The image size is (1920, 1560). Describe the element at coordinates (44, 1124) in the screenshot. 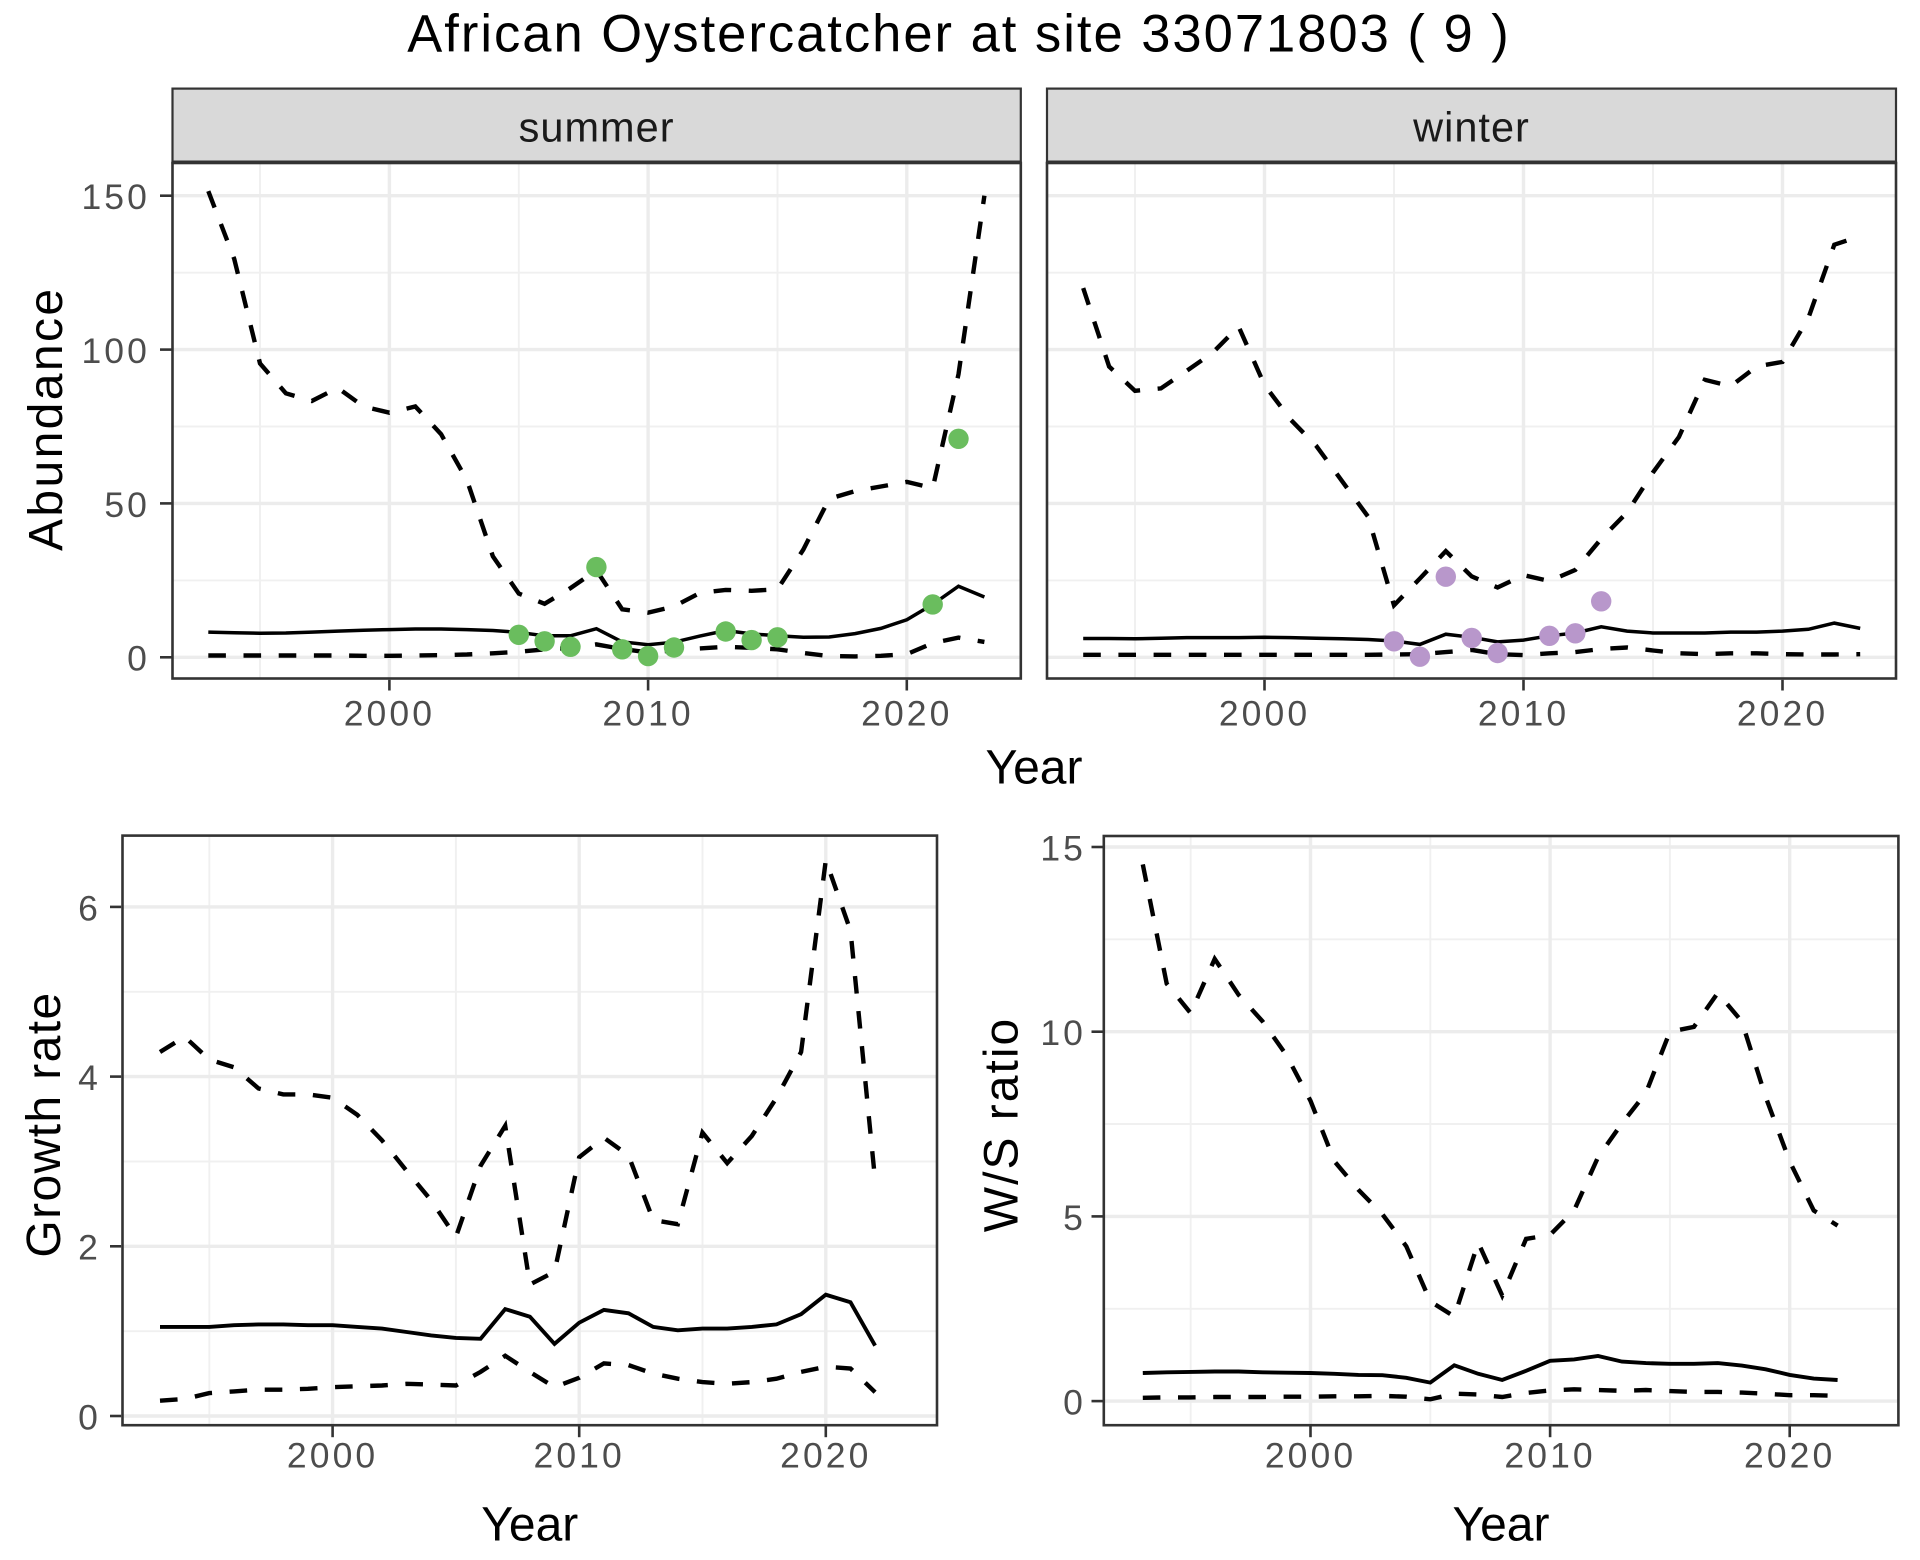

I see `svg-text: Growth rate` at that location.